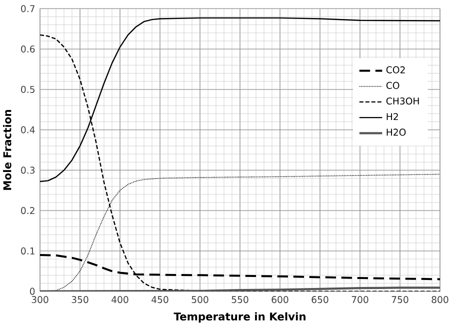  What do you see at coordinates (240, 300) in the screenshot?
I see `x-tick-label: 550` at bounding box center [240, 300].